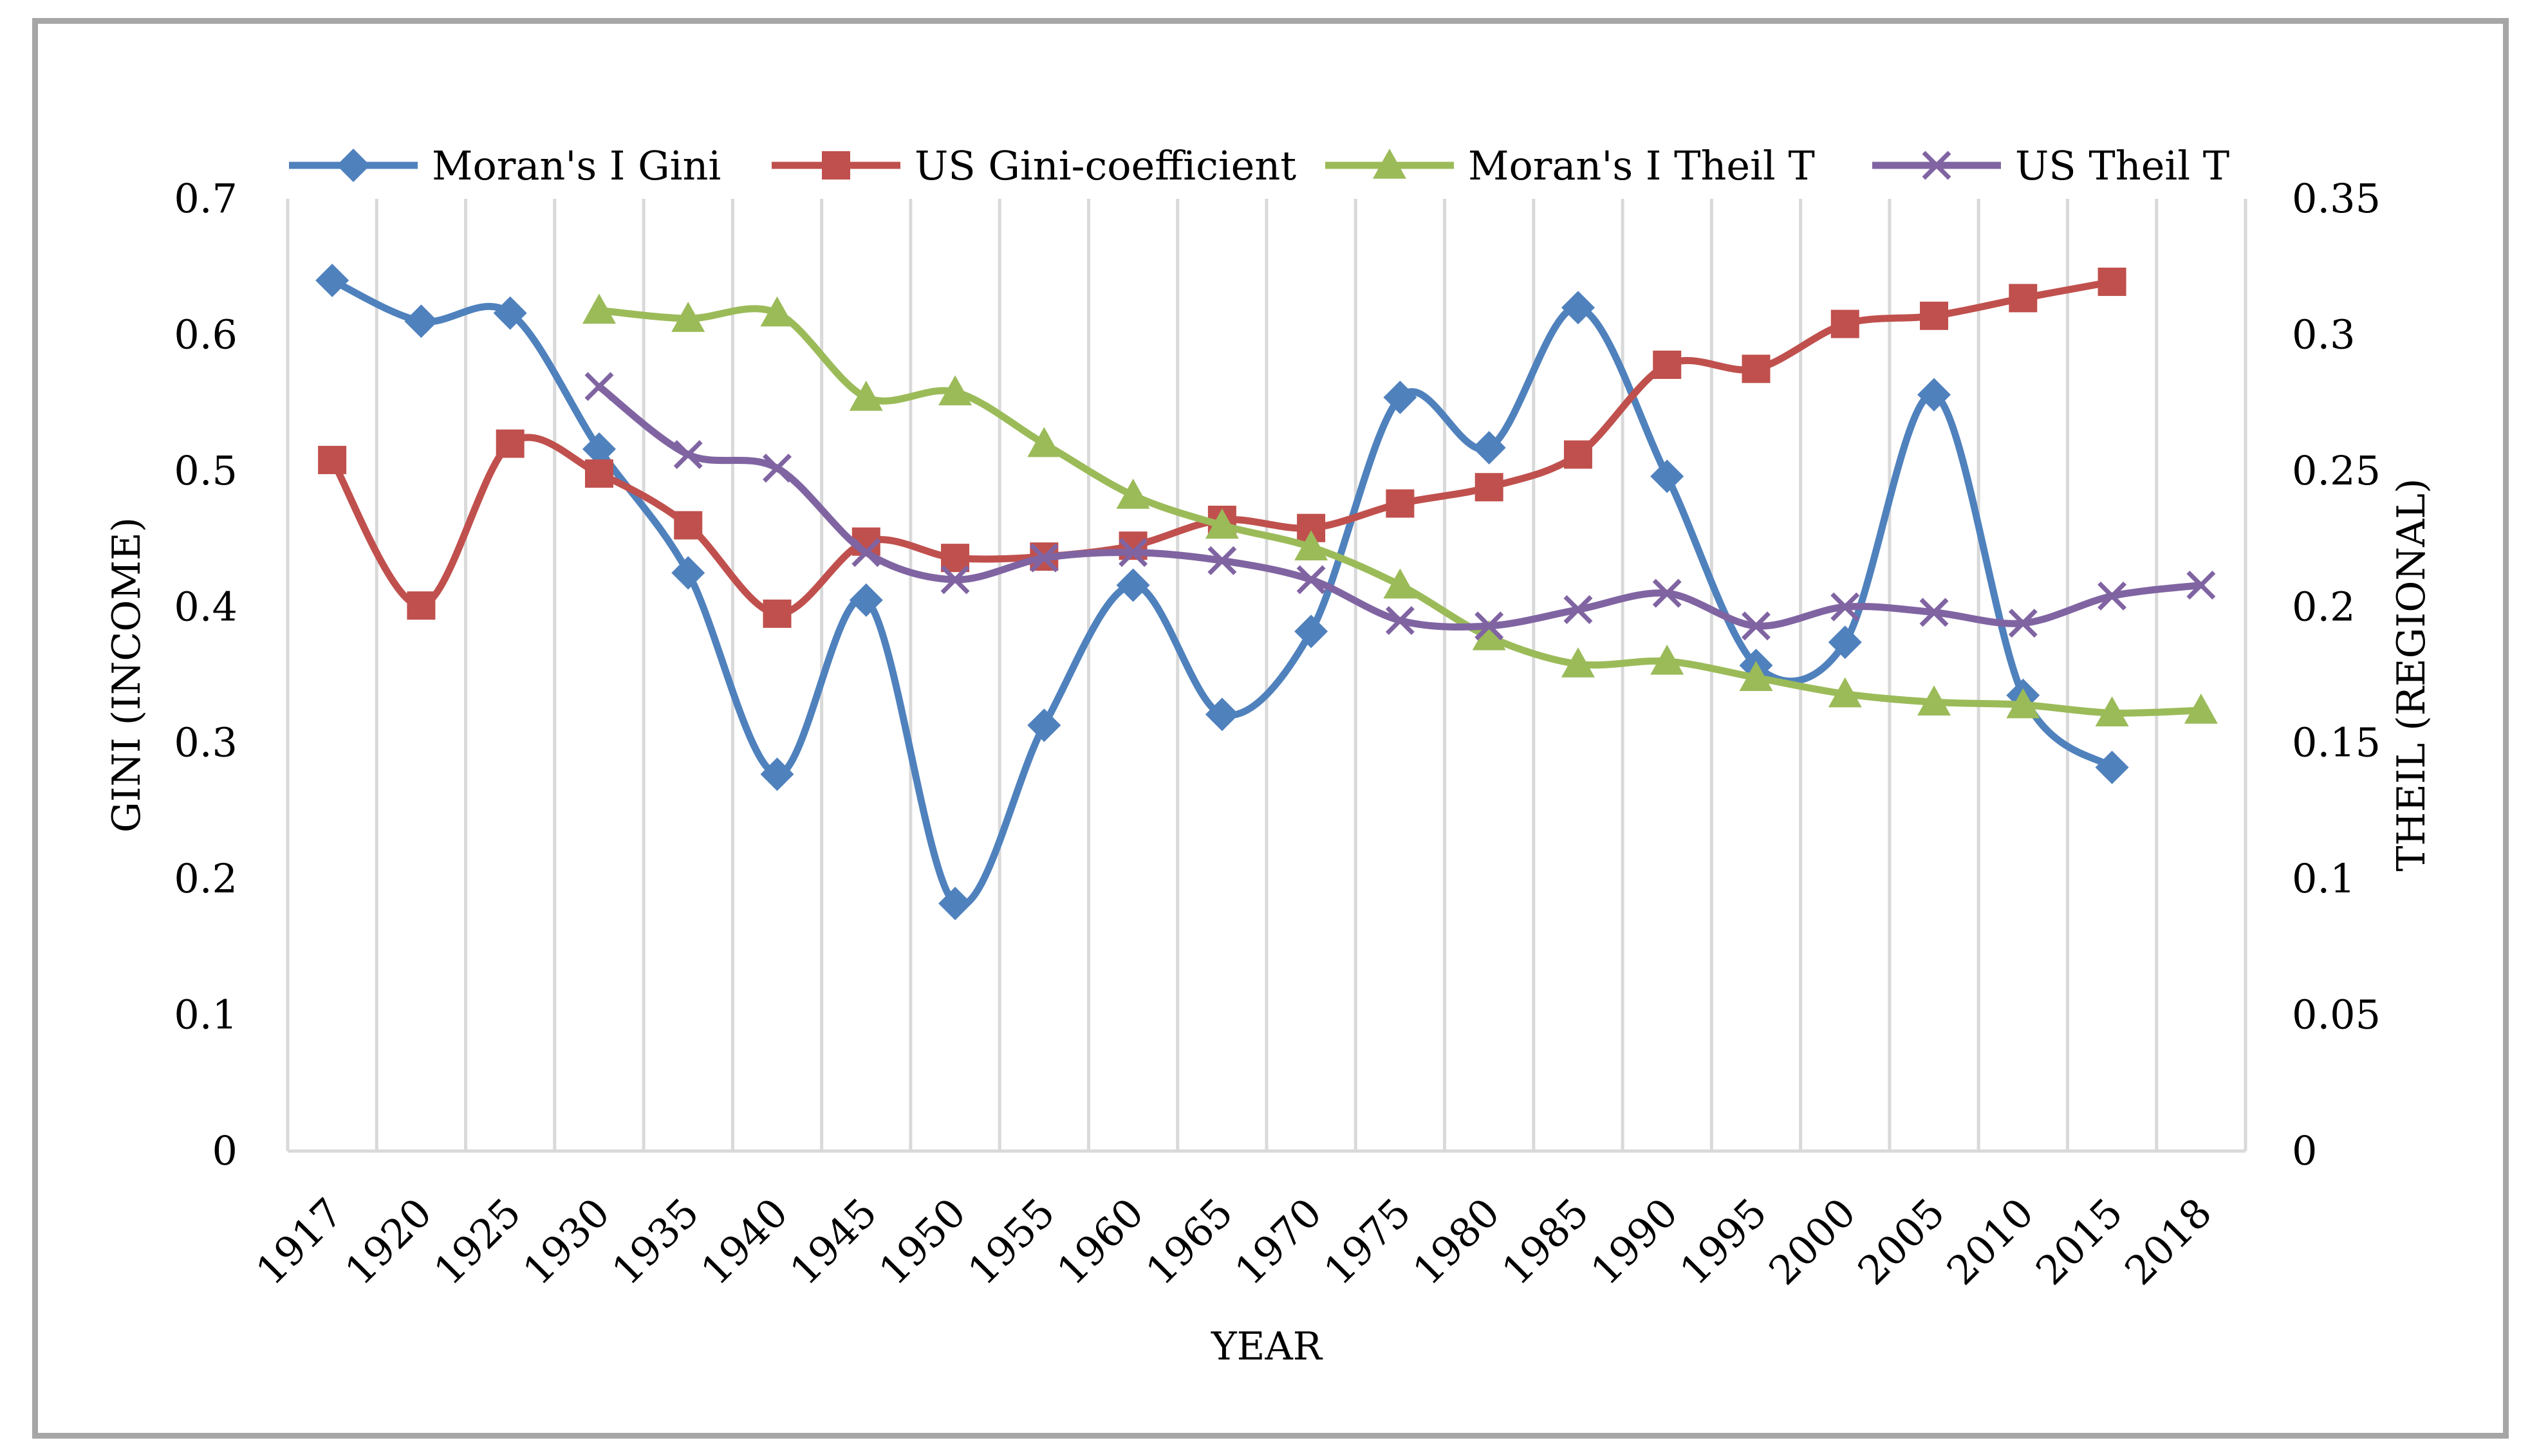 The width and height of the screenshot is (2539, 1456). Describe the element at coordinates (1100, 1241) in the screenshot. I see `x-tick-label: 1960` at that location.